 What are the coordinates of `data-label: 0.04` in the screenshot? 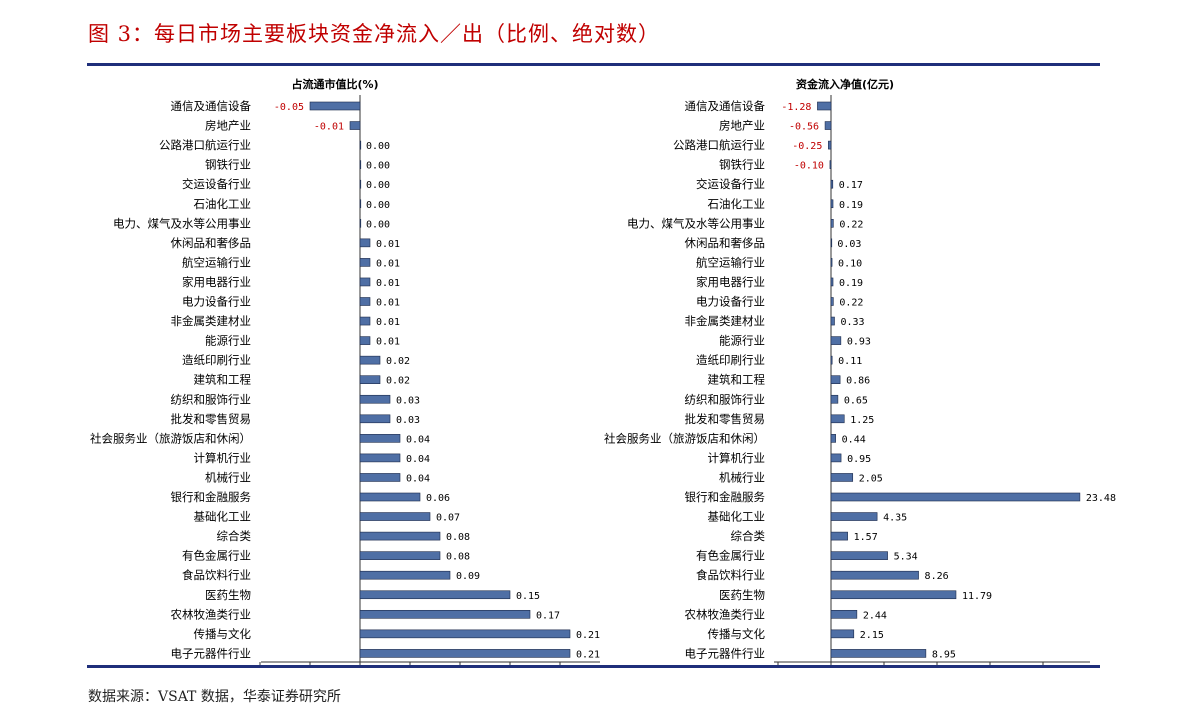 It's located at (418, 478).